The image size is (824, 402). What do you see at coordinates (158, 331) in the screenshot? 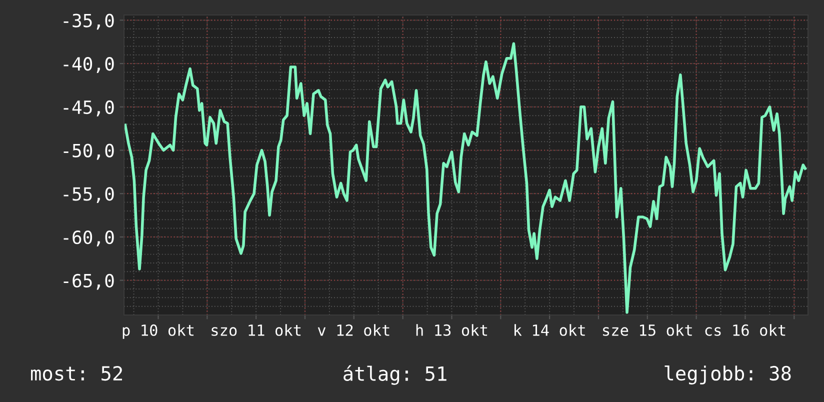
I see `x-tick-label: p 10 okt` at bounding box center [158, 331].